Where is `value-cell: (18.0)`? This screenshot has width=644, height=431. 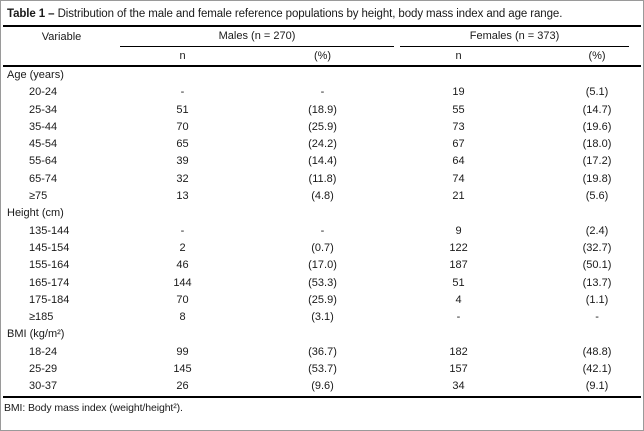
value-cell: (18.0) is located at coordinates (597, 144).